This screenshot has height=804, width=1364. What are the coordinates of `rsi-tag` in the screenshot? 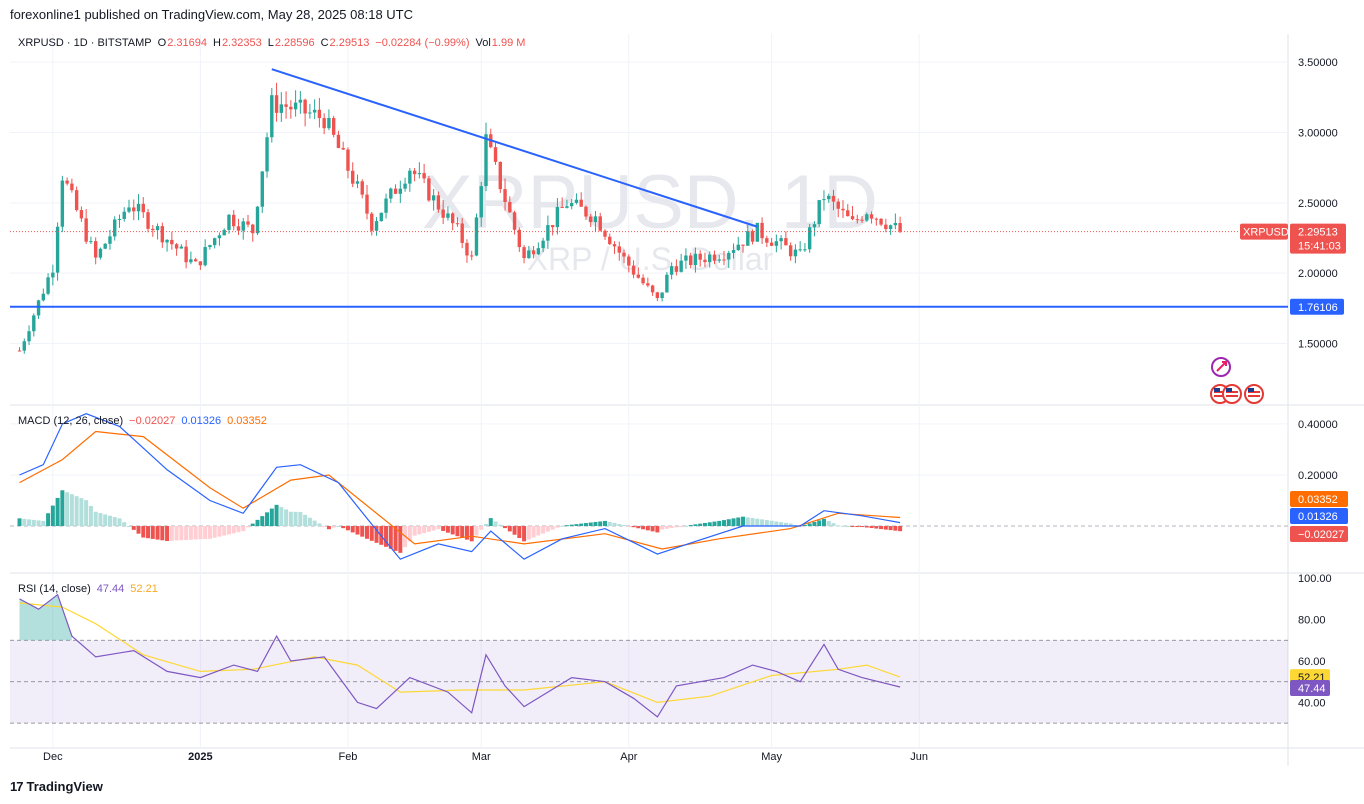 It's located at (1310, 688).